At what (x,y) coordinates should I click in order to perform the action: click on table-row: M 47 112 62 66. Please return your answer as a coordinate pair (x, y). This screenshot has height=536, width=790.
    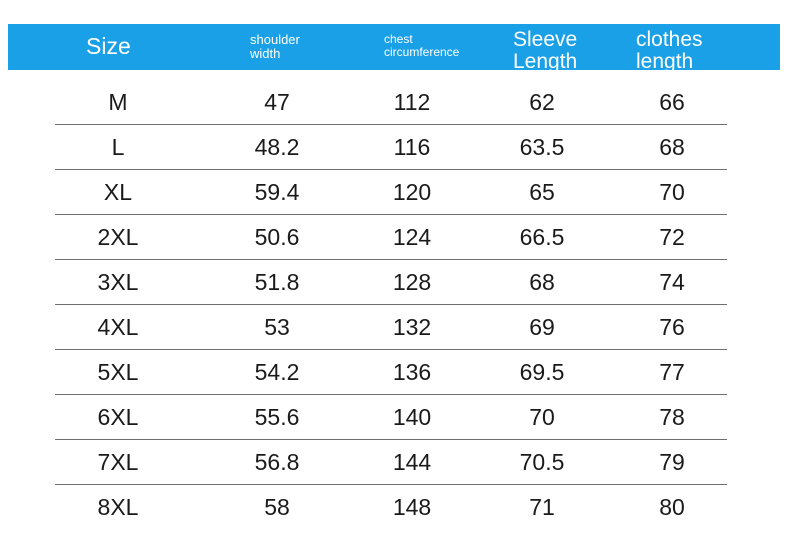
    Looking at the image, I should click on (391, 102).